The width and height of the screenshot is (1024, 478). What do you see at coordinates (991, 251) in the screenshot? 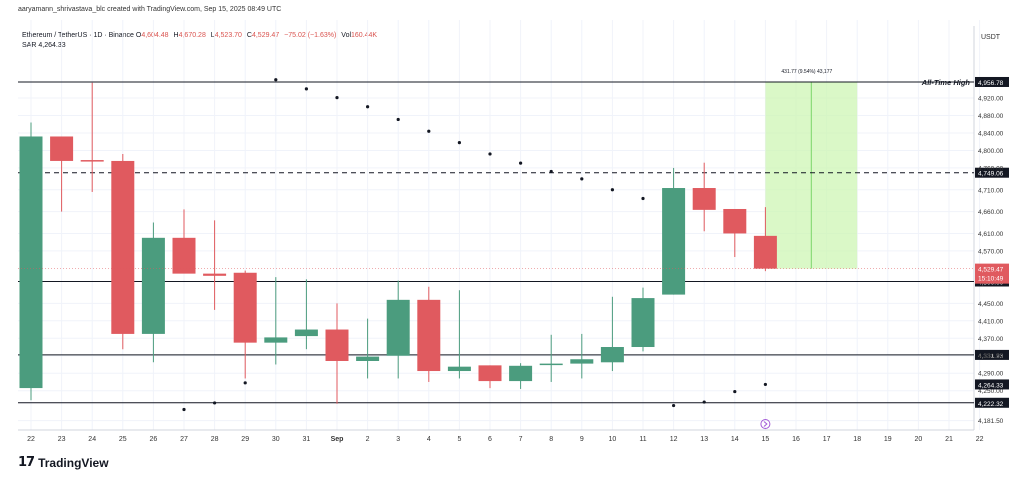
I see `y-tick-label: 4,570.00` at bounding box center [991, 251].